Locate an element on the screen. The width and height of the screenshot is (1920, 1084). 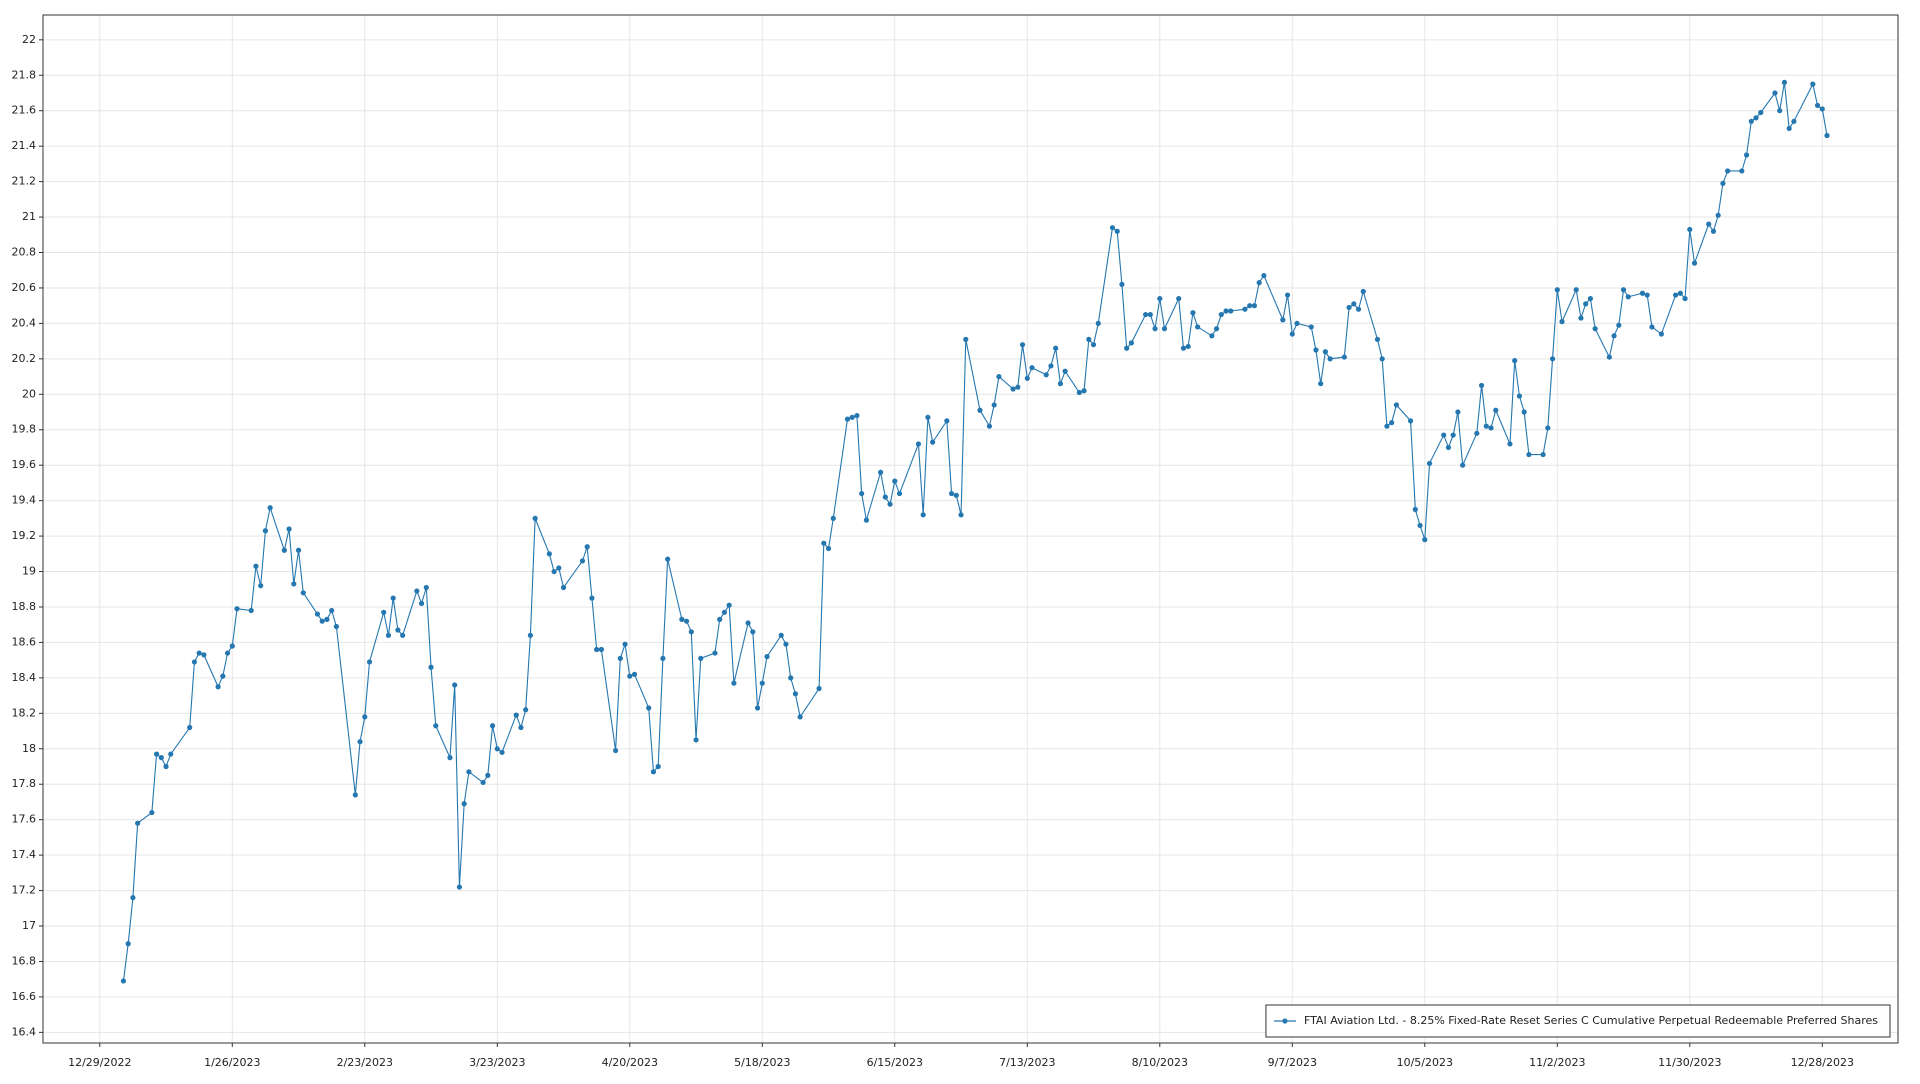
y-tick-label: 20.2 is located at coordinates (24, 358).